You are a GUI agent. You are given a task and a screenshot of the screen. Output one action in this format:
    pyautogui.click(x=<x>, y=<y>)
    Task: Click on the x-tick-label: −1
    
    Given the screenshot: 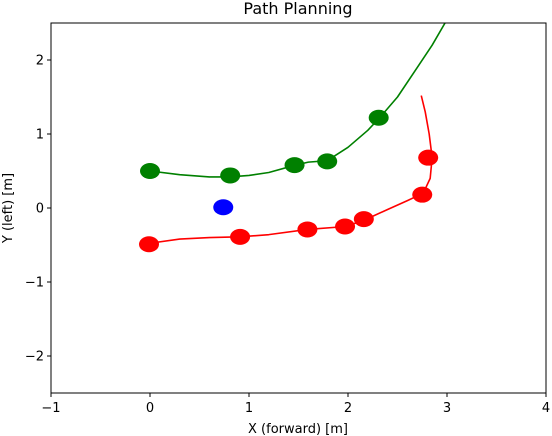 What is the action you would take?
    pyautogui.click(x=50, y=408)
    